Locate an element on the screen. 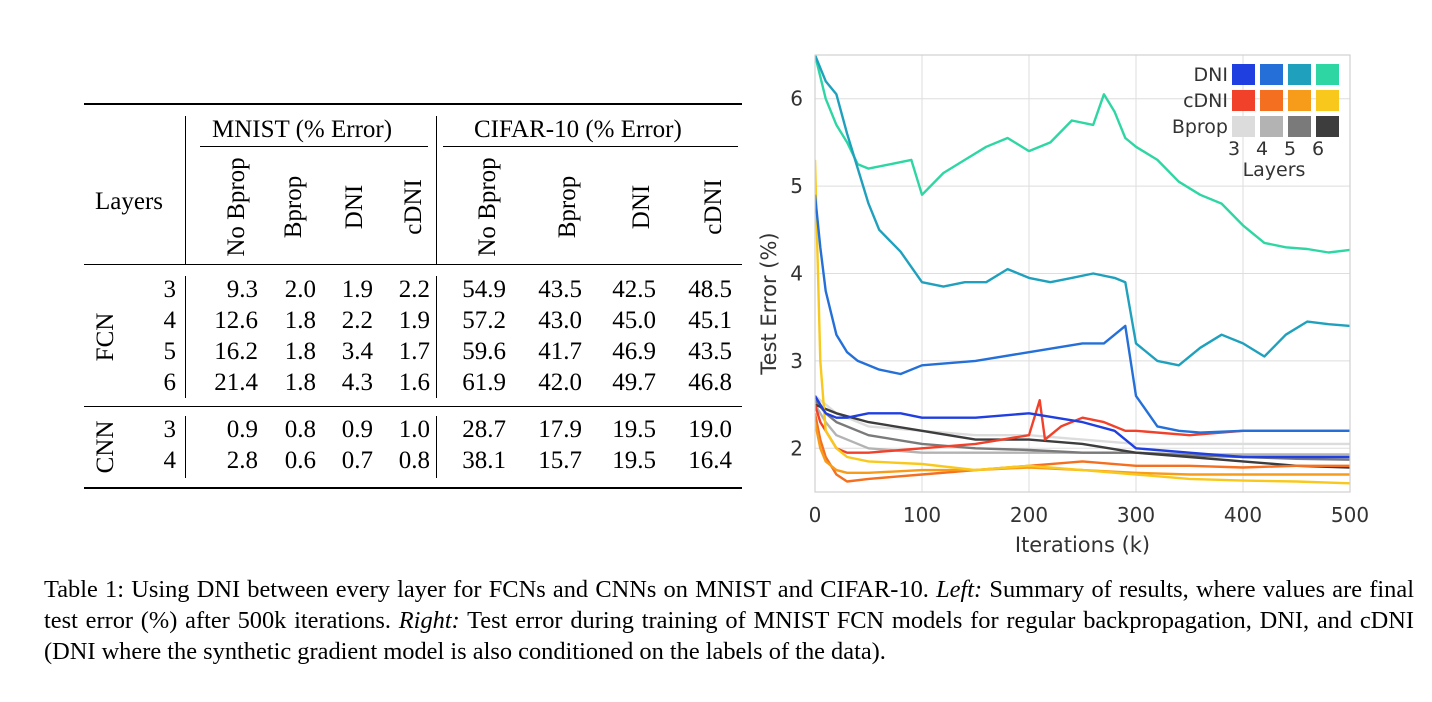 This screenshot has height=702, width=1432. table-cell: 48.5 is located at coordinates (710, 289).